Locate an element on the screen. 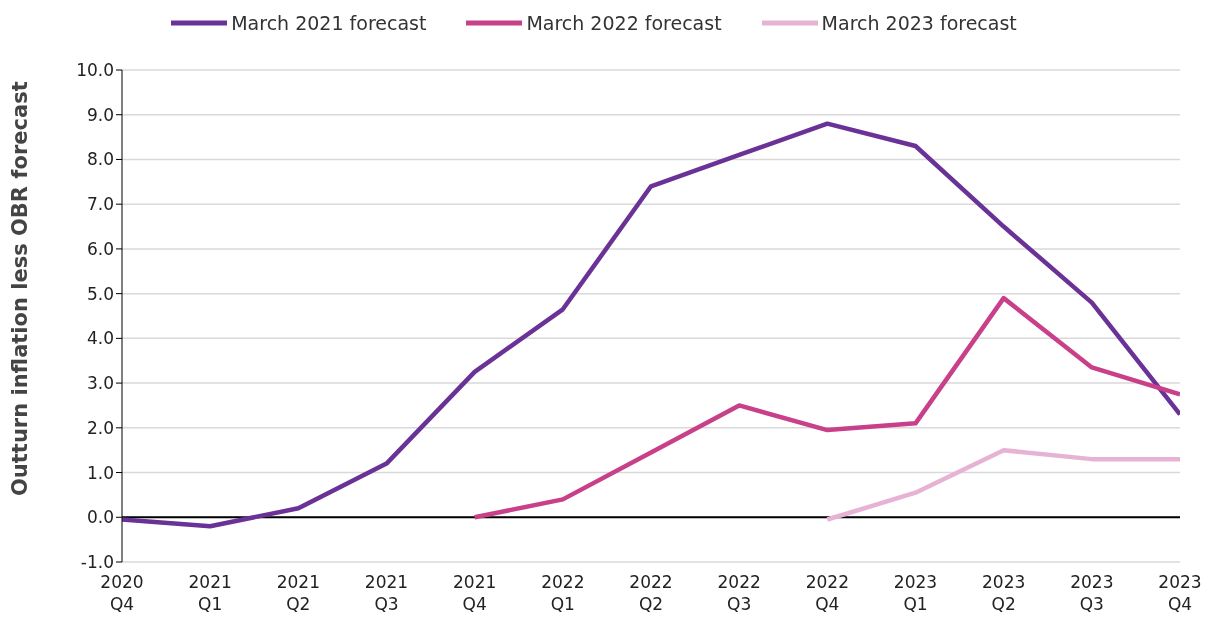  legend-label: March 2022 forecast is located at coordinates (624, 23).